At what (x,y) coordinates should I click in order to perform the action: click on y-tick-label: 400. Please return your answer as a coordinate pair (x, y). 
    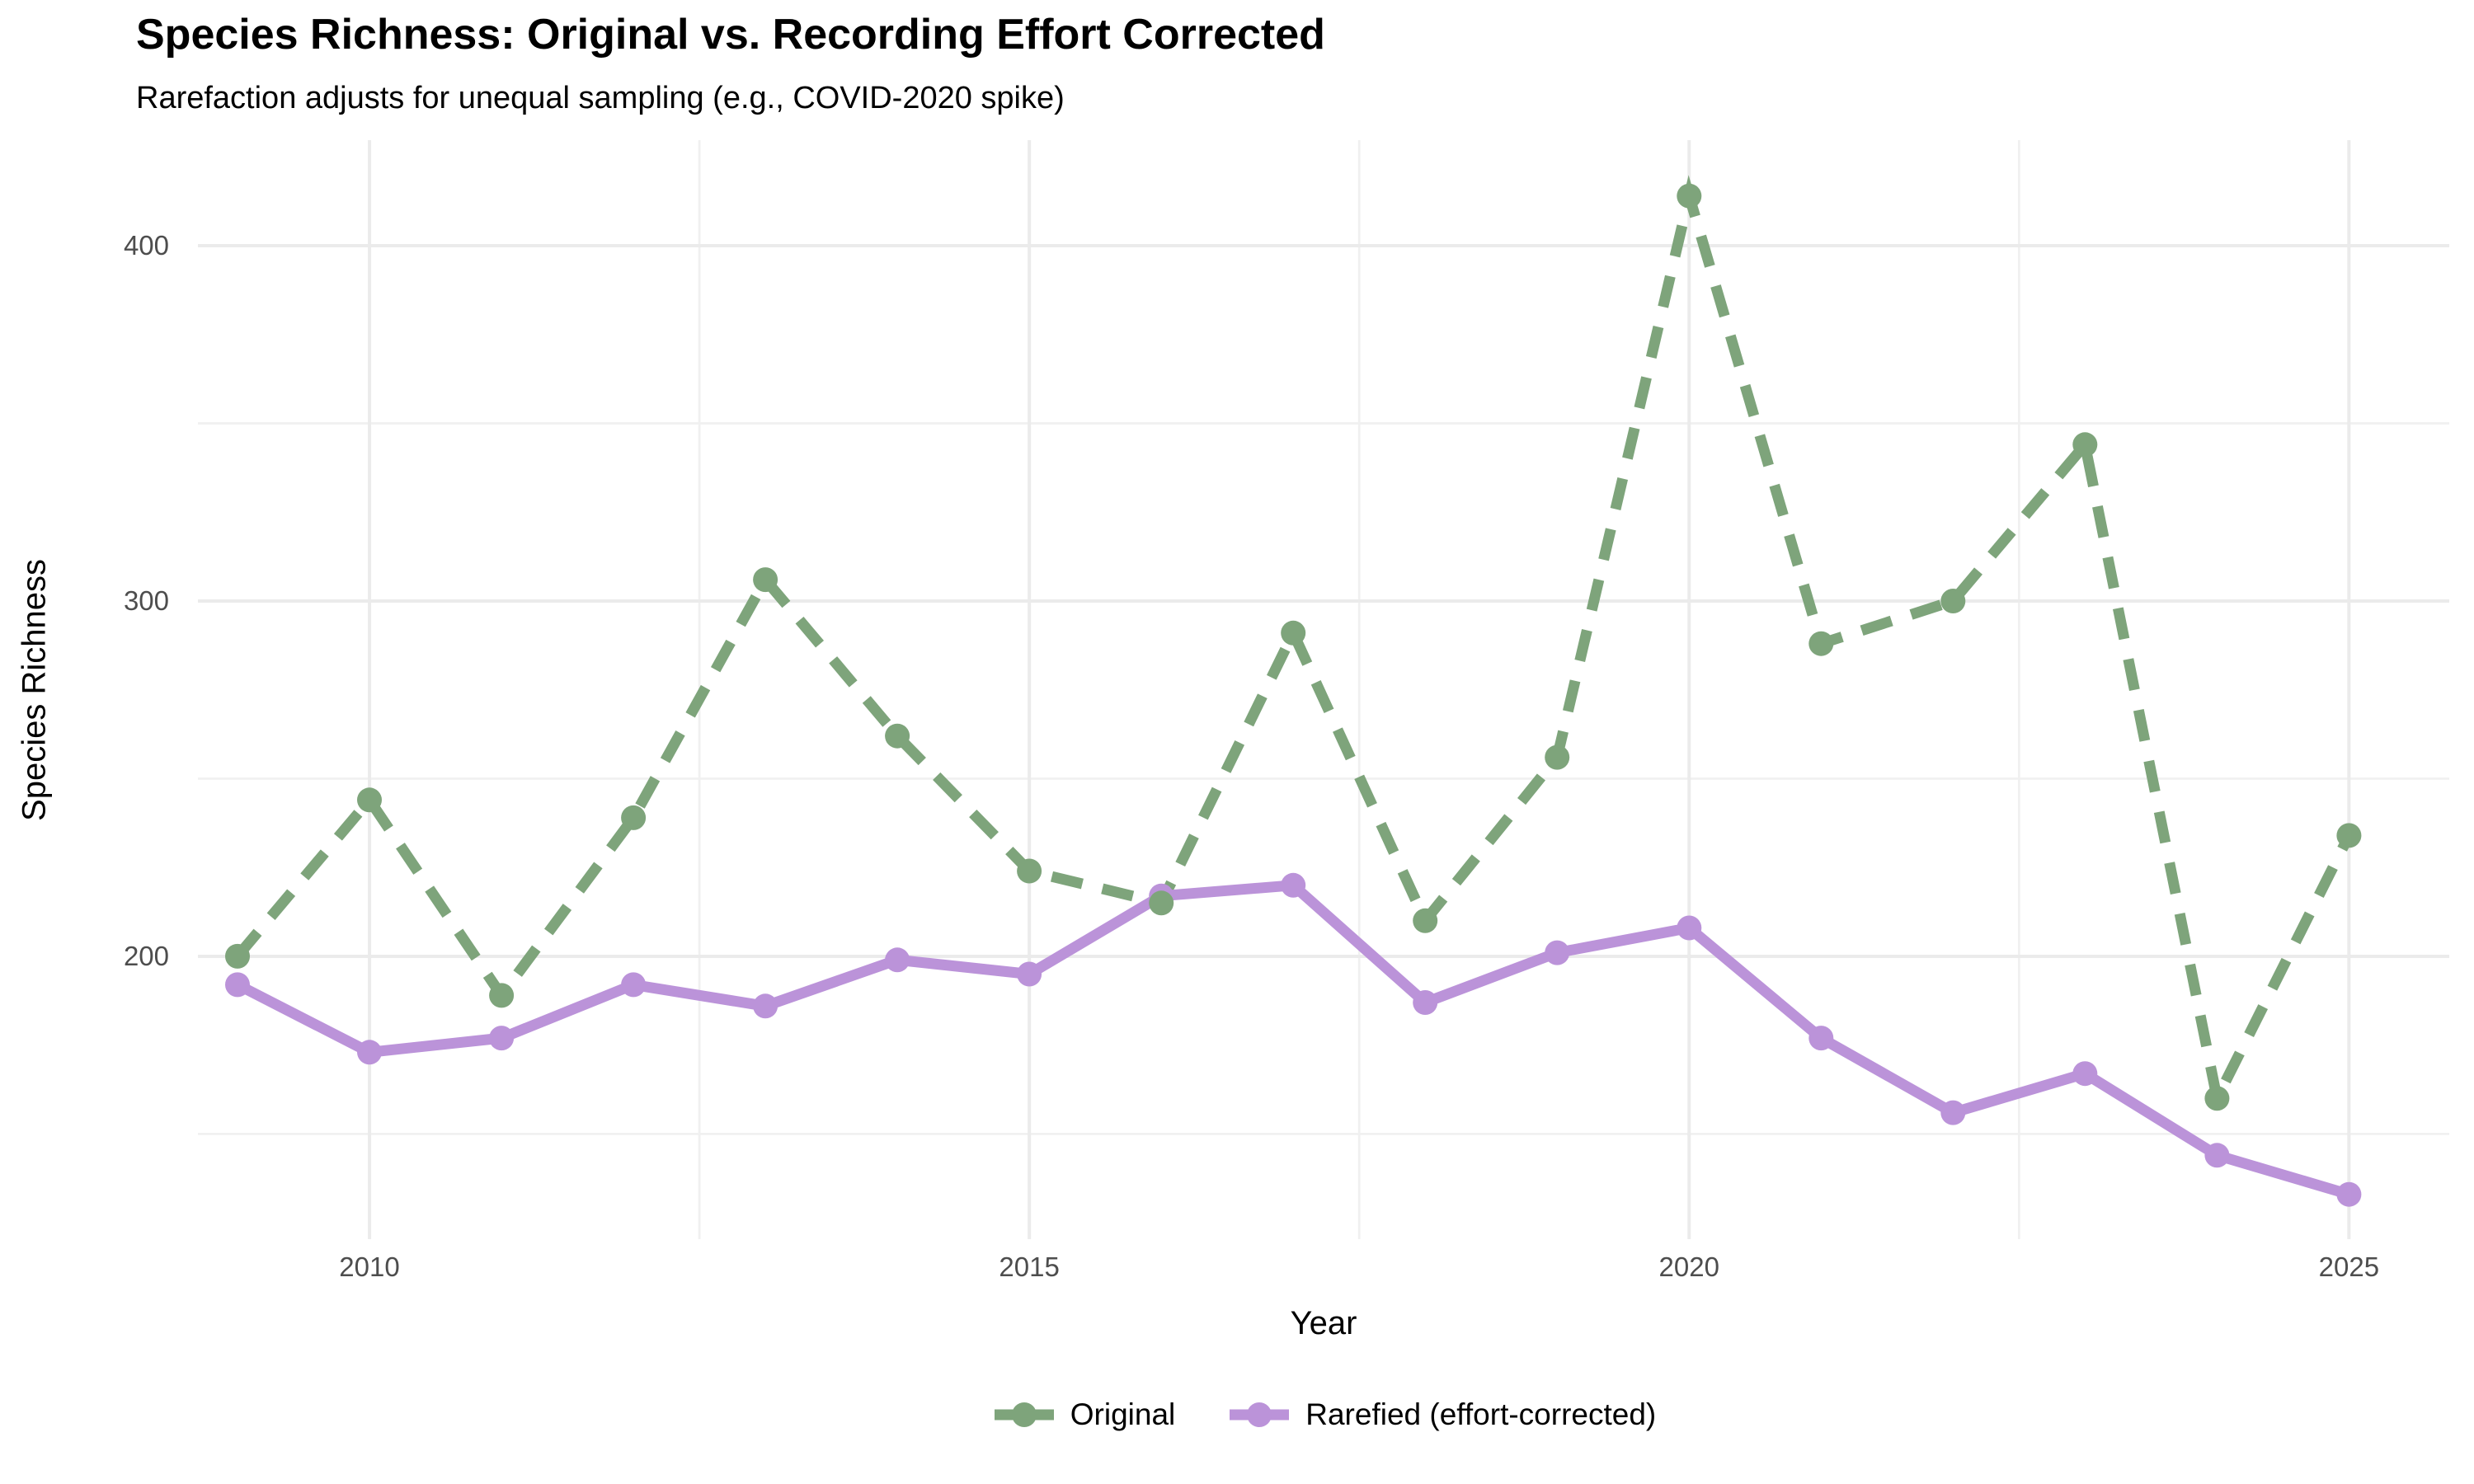
    Looking at the image, I should click on (146, 245).